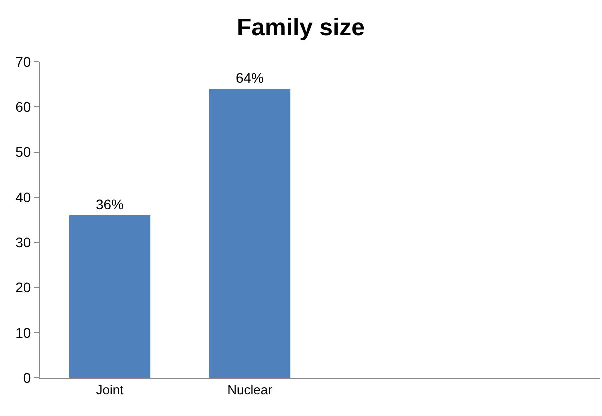 The height and width of the screenshot is (416, 602). What do you see at coordinates (110, 204) in the screenshot?
I see `data-label: 36%` at bounding box center [110, 204].